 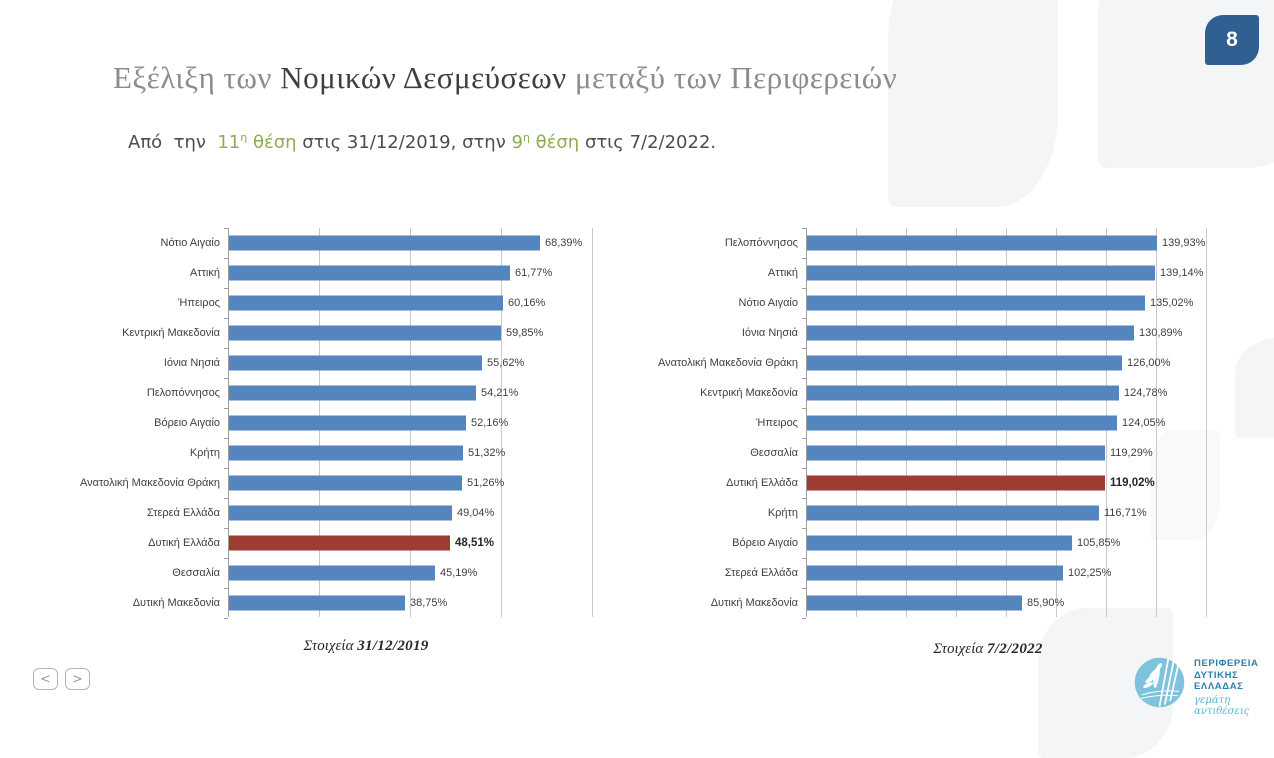 I want to click on chart-row: Στερεά Ελλάδα 49,04%, so click(x=340, y=513).